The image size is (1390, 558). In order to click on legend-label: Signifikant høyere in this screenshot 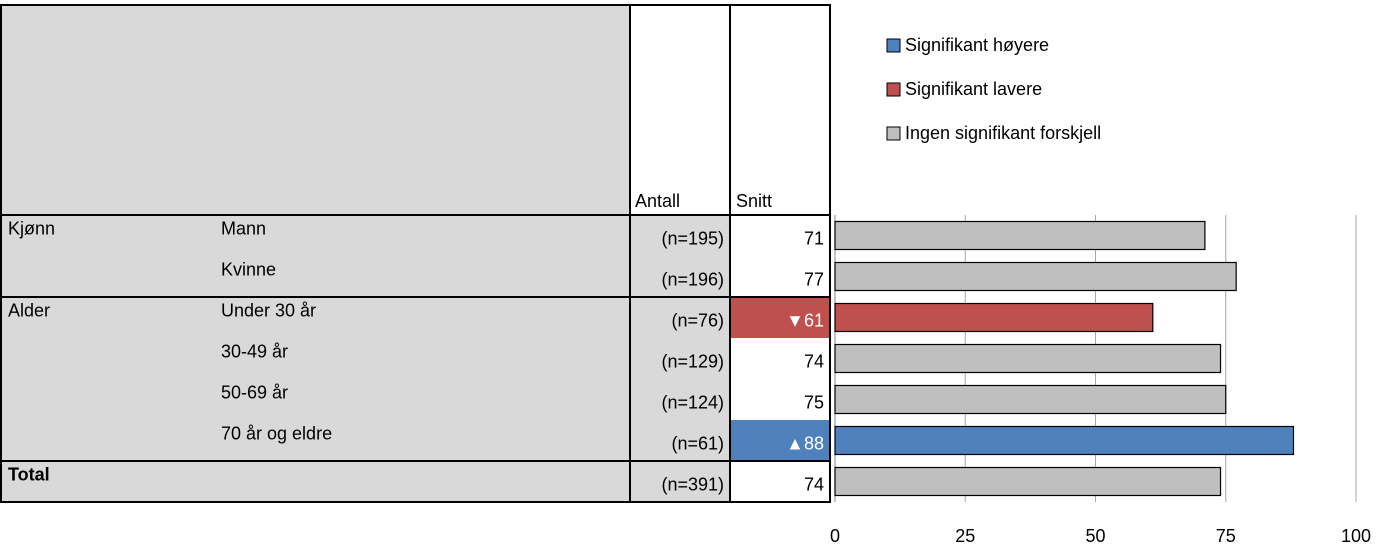, I will do `click(977, 45)`.